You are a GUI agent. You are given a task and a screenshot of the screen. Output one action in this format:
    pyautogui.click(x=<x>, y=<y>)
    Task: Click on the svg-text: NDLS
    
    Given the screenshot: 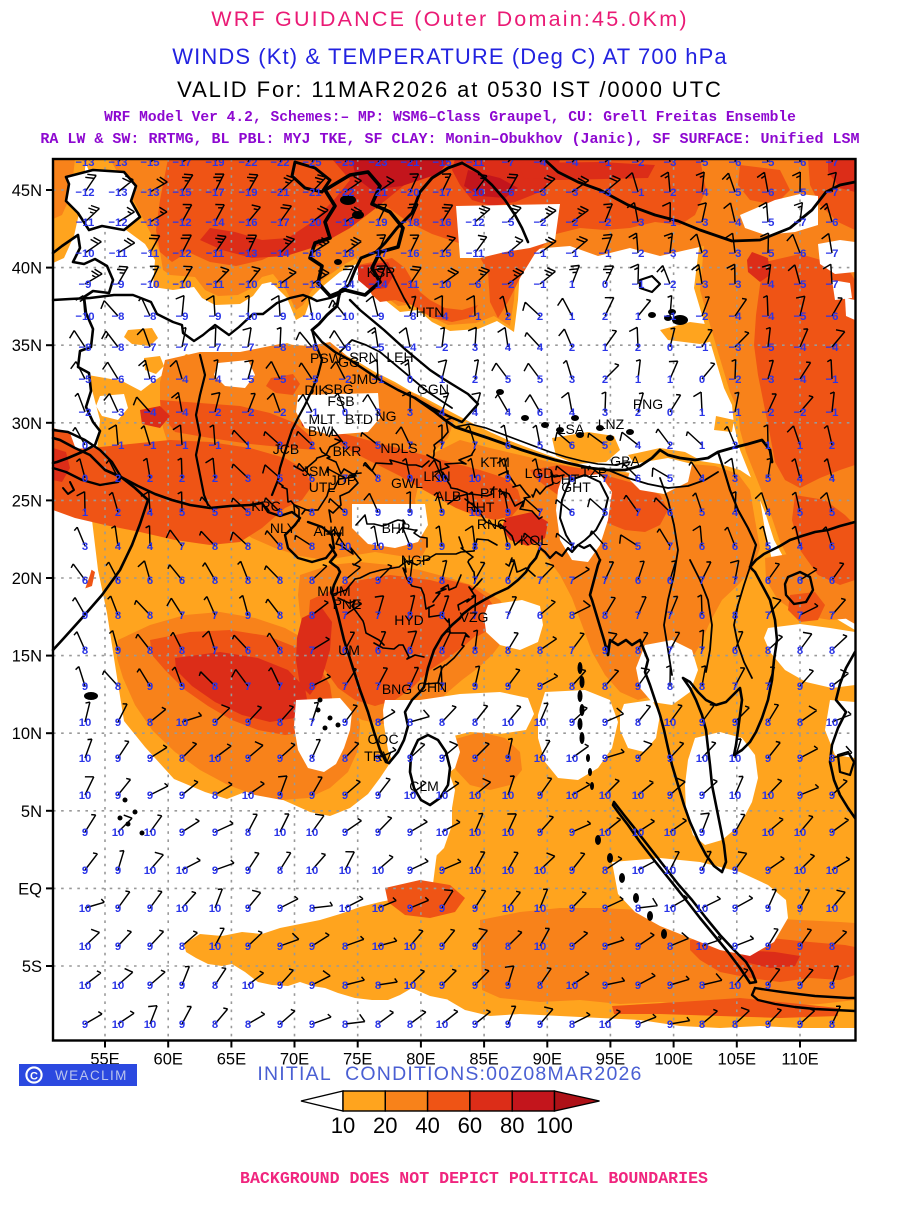 What is the action you would take?
    pyautogui.click(x=398, y=448)
    